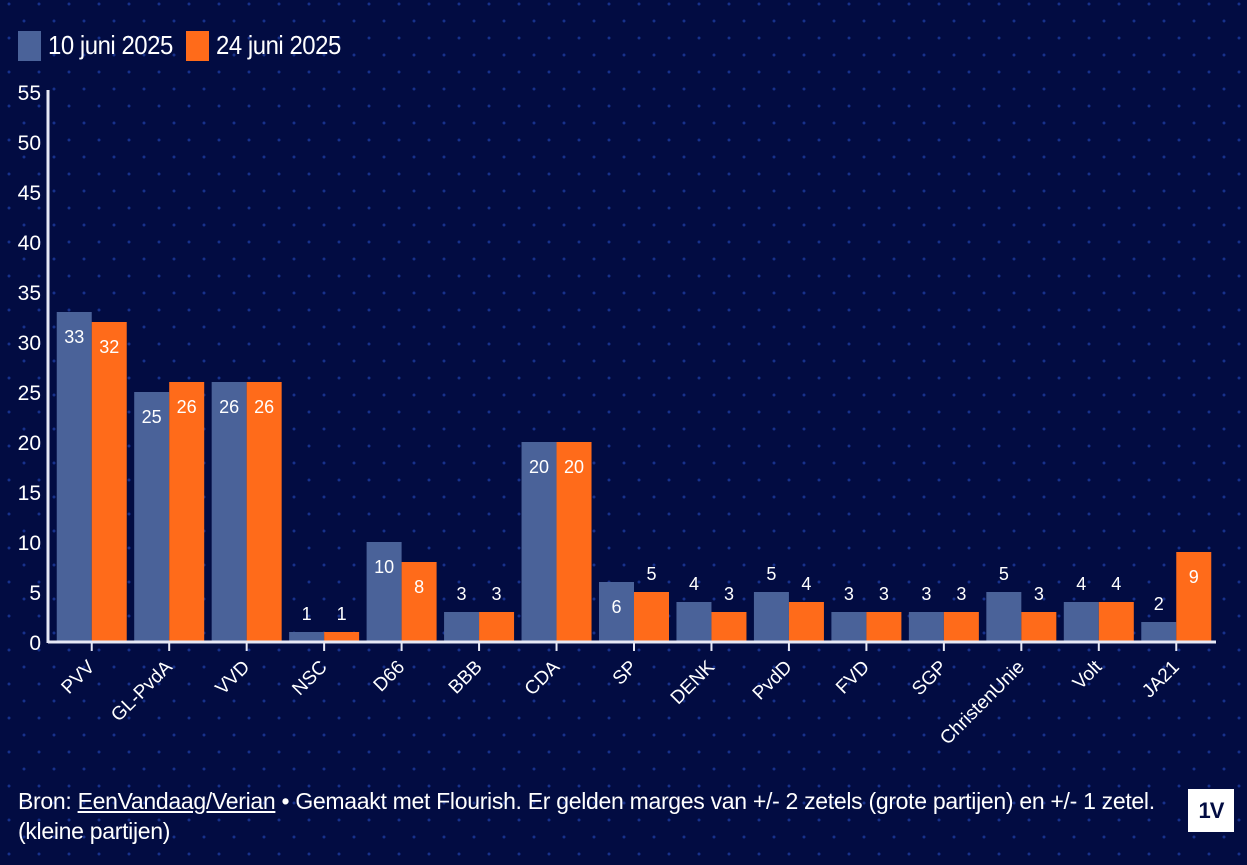  What do you see at coordinates (853, 678) in the screenshot?
I see `x-tick-label: FVD` at bounding box center [853, 678].